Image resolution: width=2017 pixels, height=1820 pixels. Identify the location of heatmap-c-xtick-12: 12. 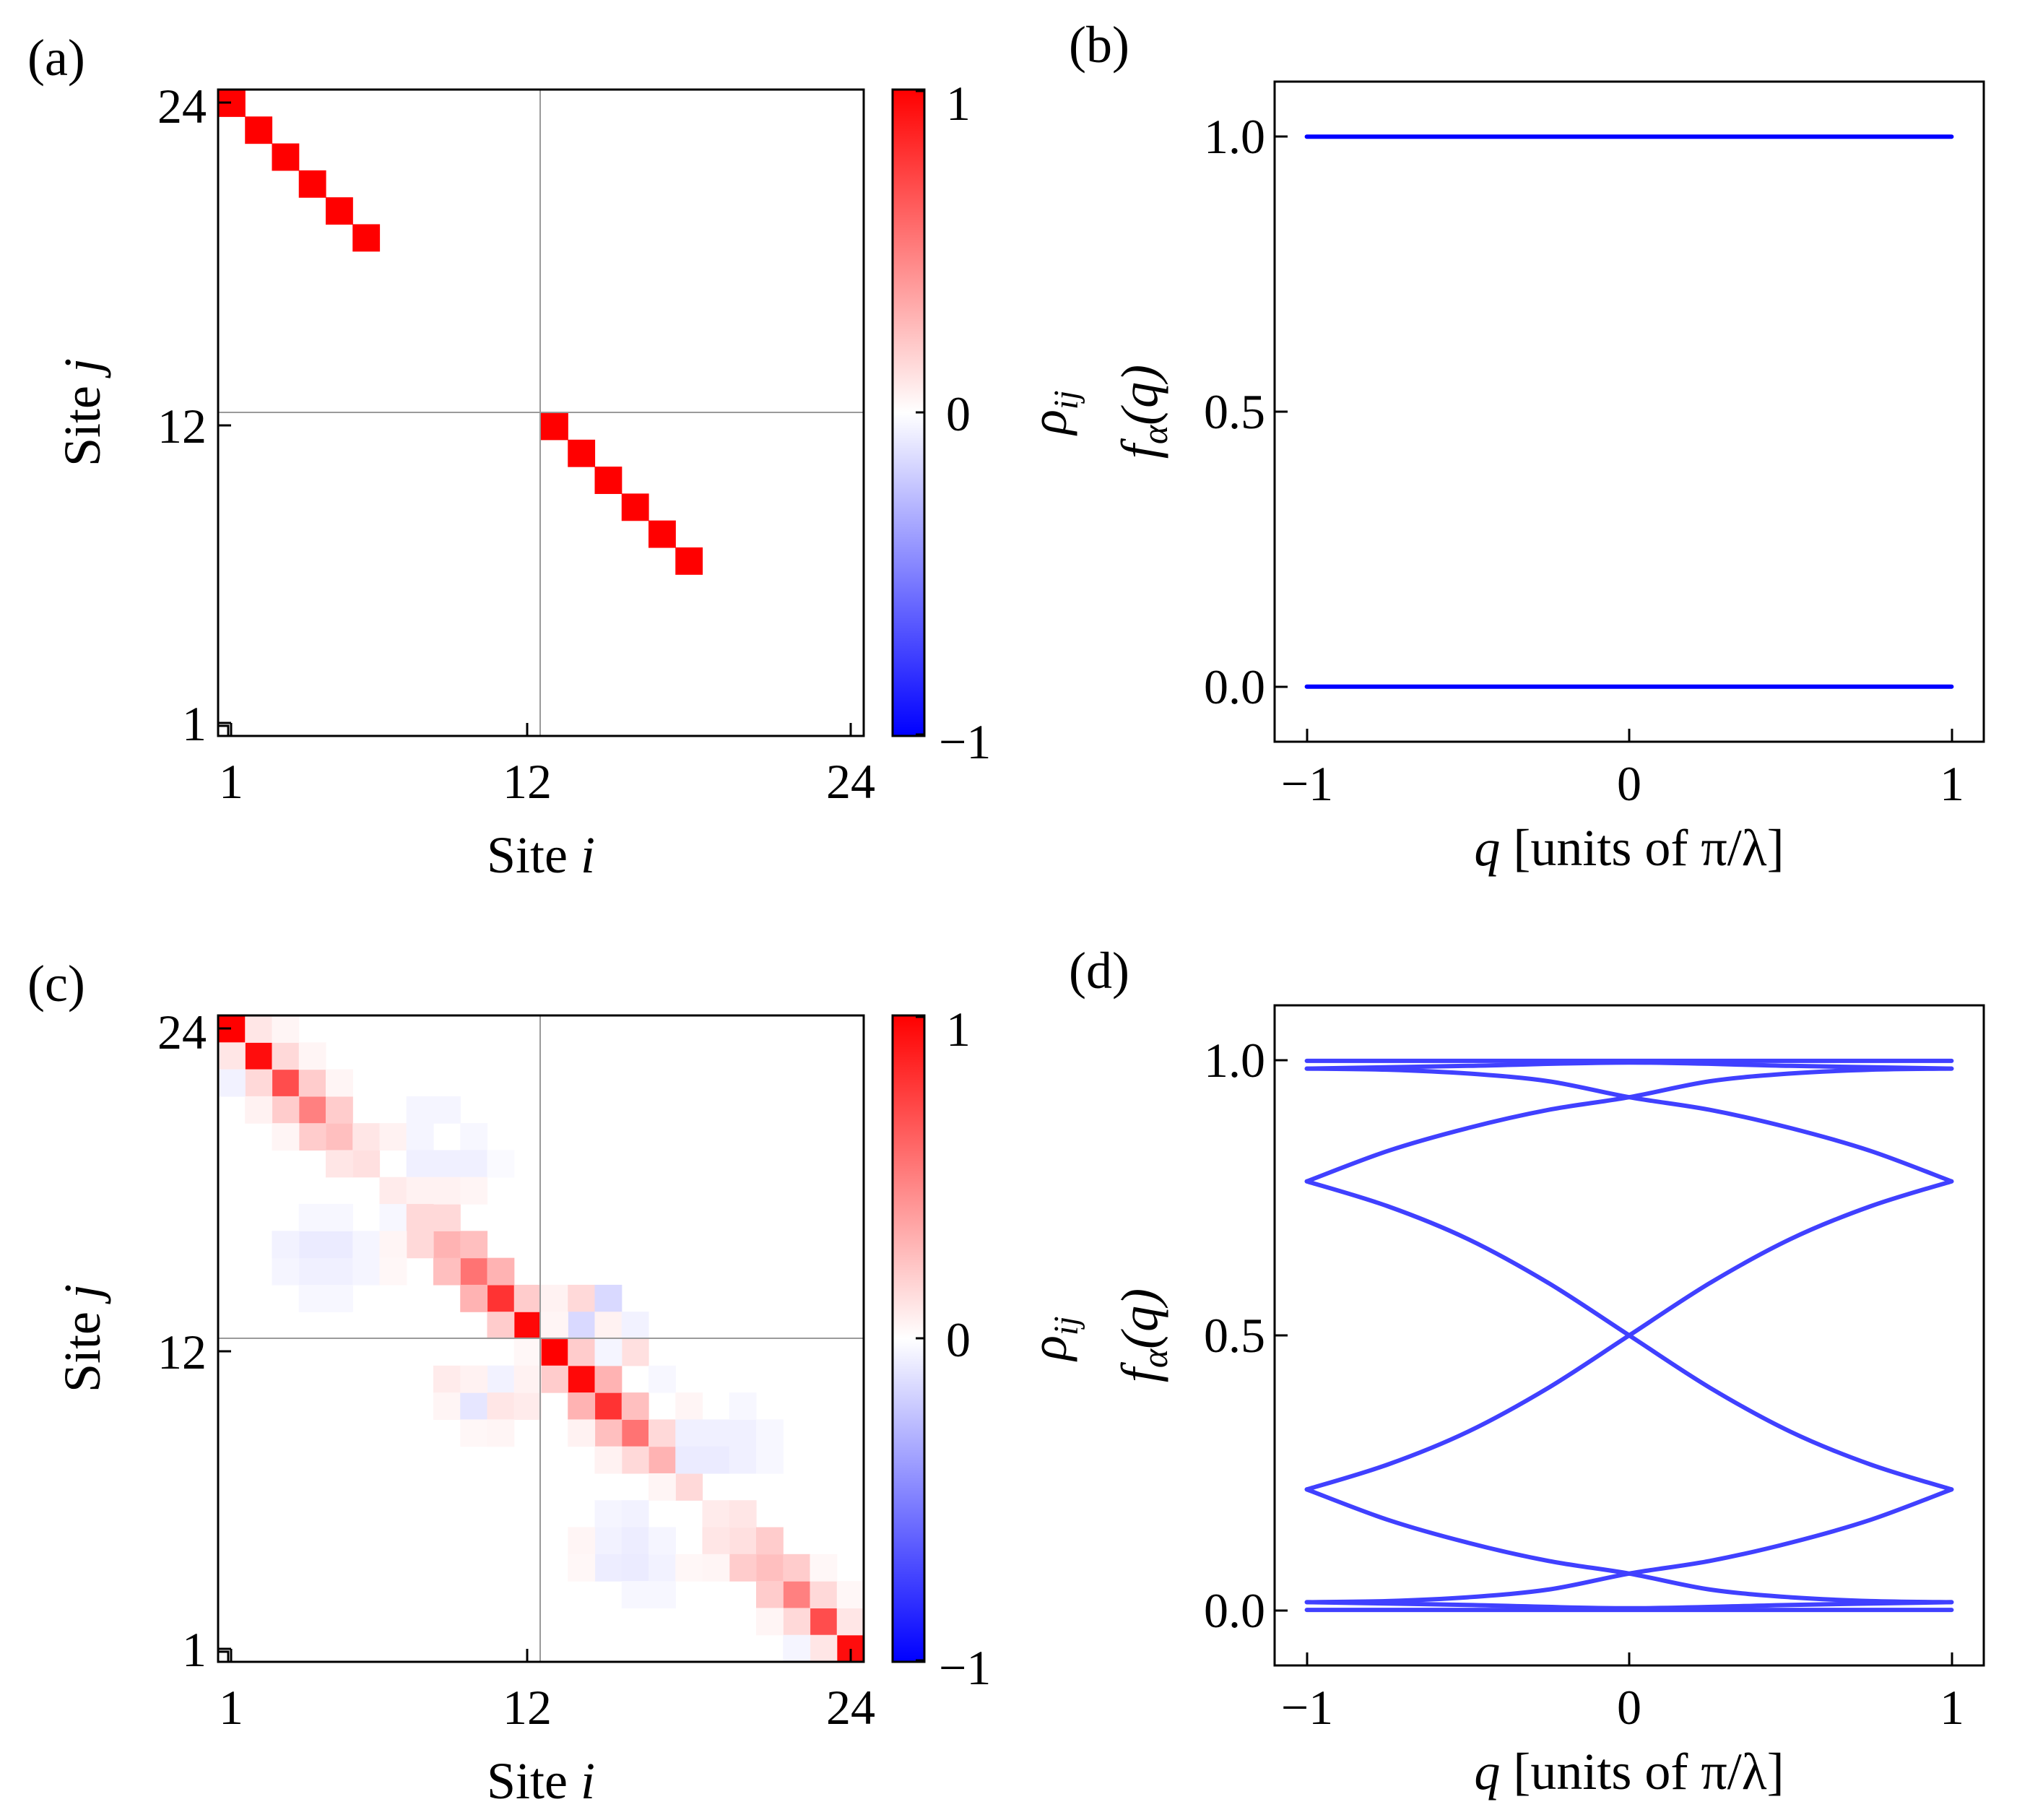
(527, 1707).